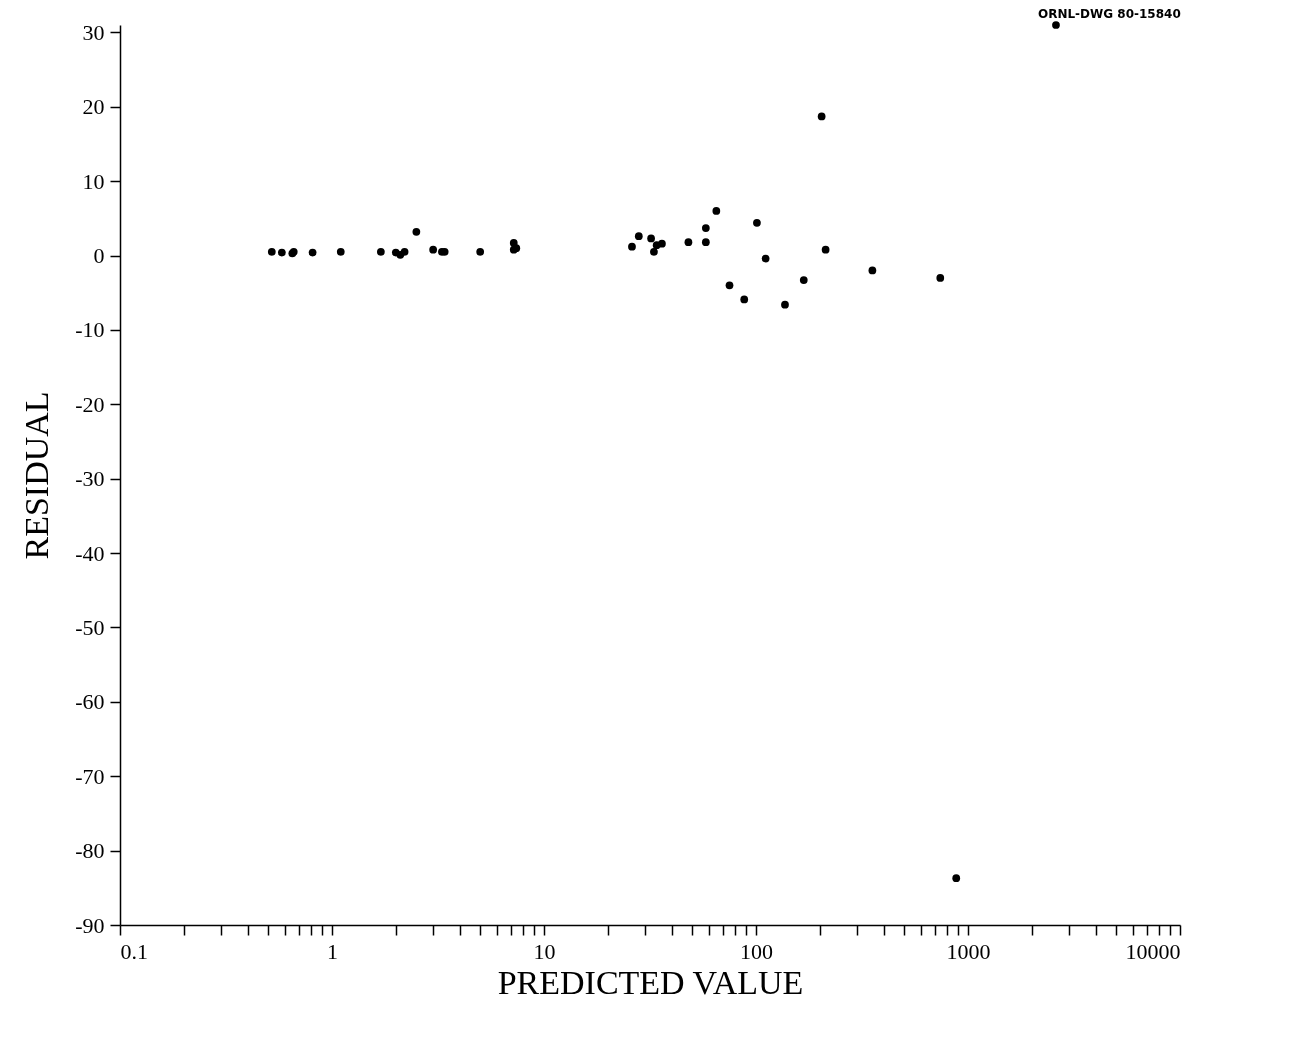  What do you see at coordinates (93, 32) in the screenshot?
I see `y-tick-label: 30` at bounding box center [93, 32].